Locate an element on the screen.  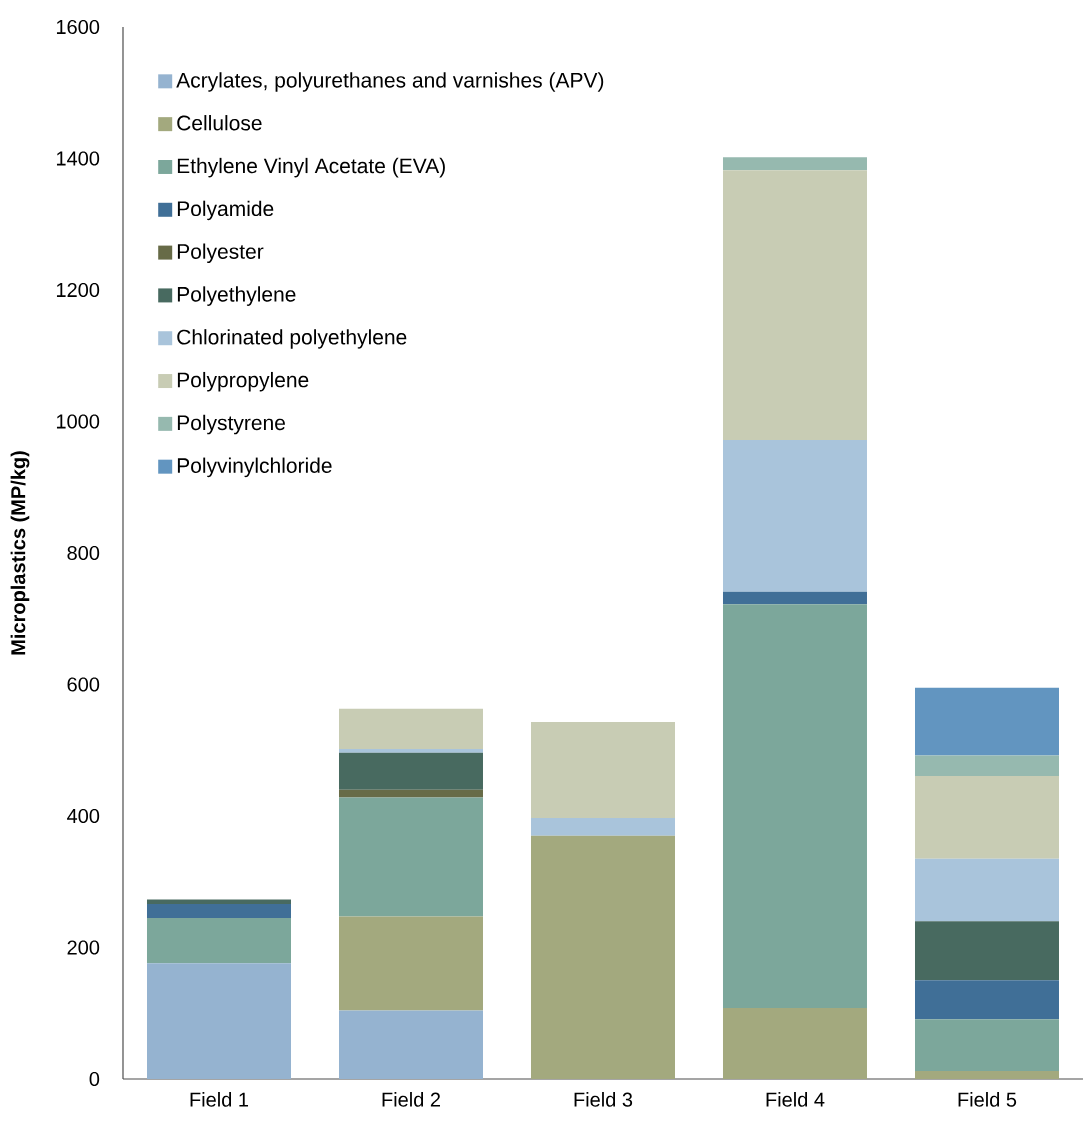
y-tick-label: 1400 is located at coordinates (78, 158).